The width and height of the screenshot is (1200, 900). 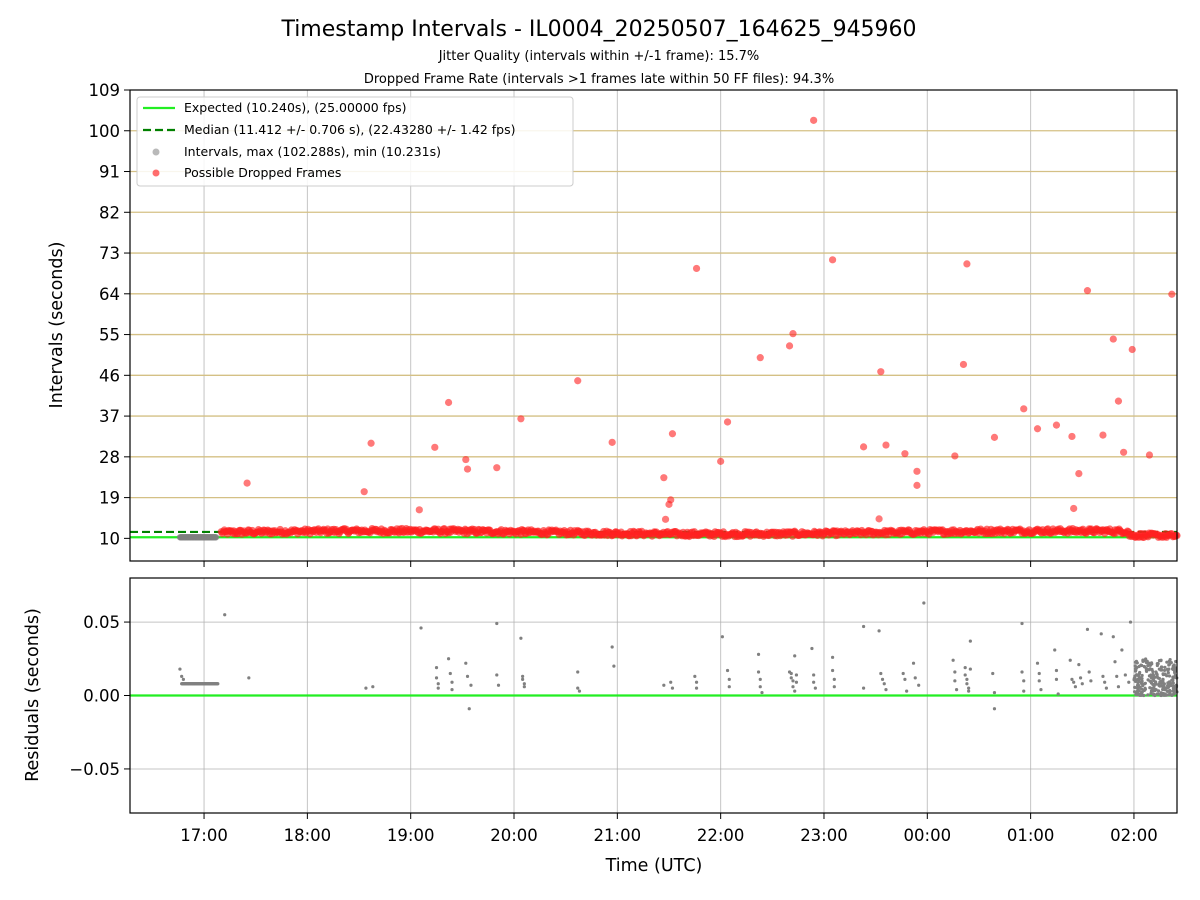 What do you see at coordinates (105, 131) in the screenshot?
I see `intervals-y-tick-label: 100` at bounding box center [105, 131].